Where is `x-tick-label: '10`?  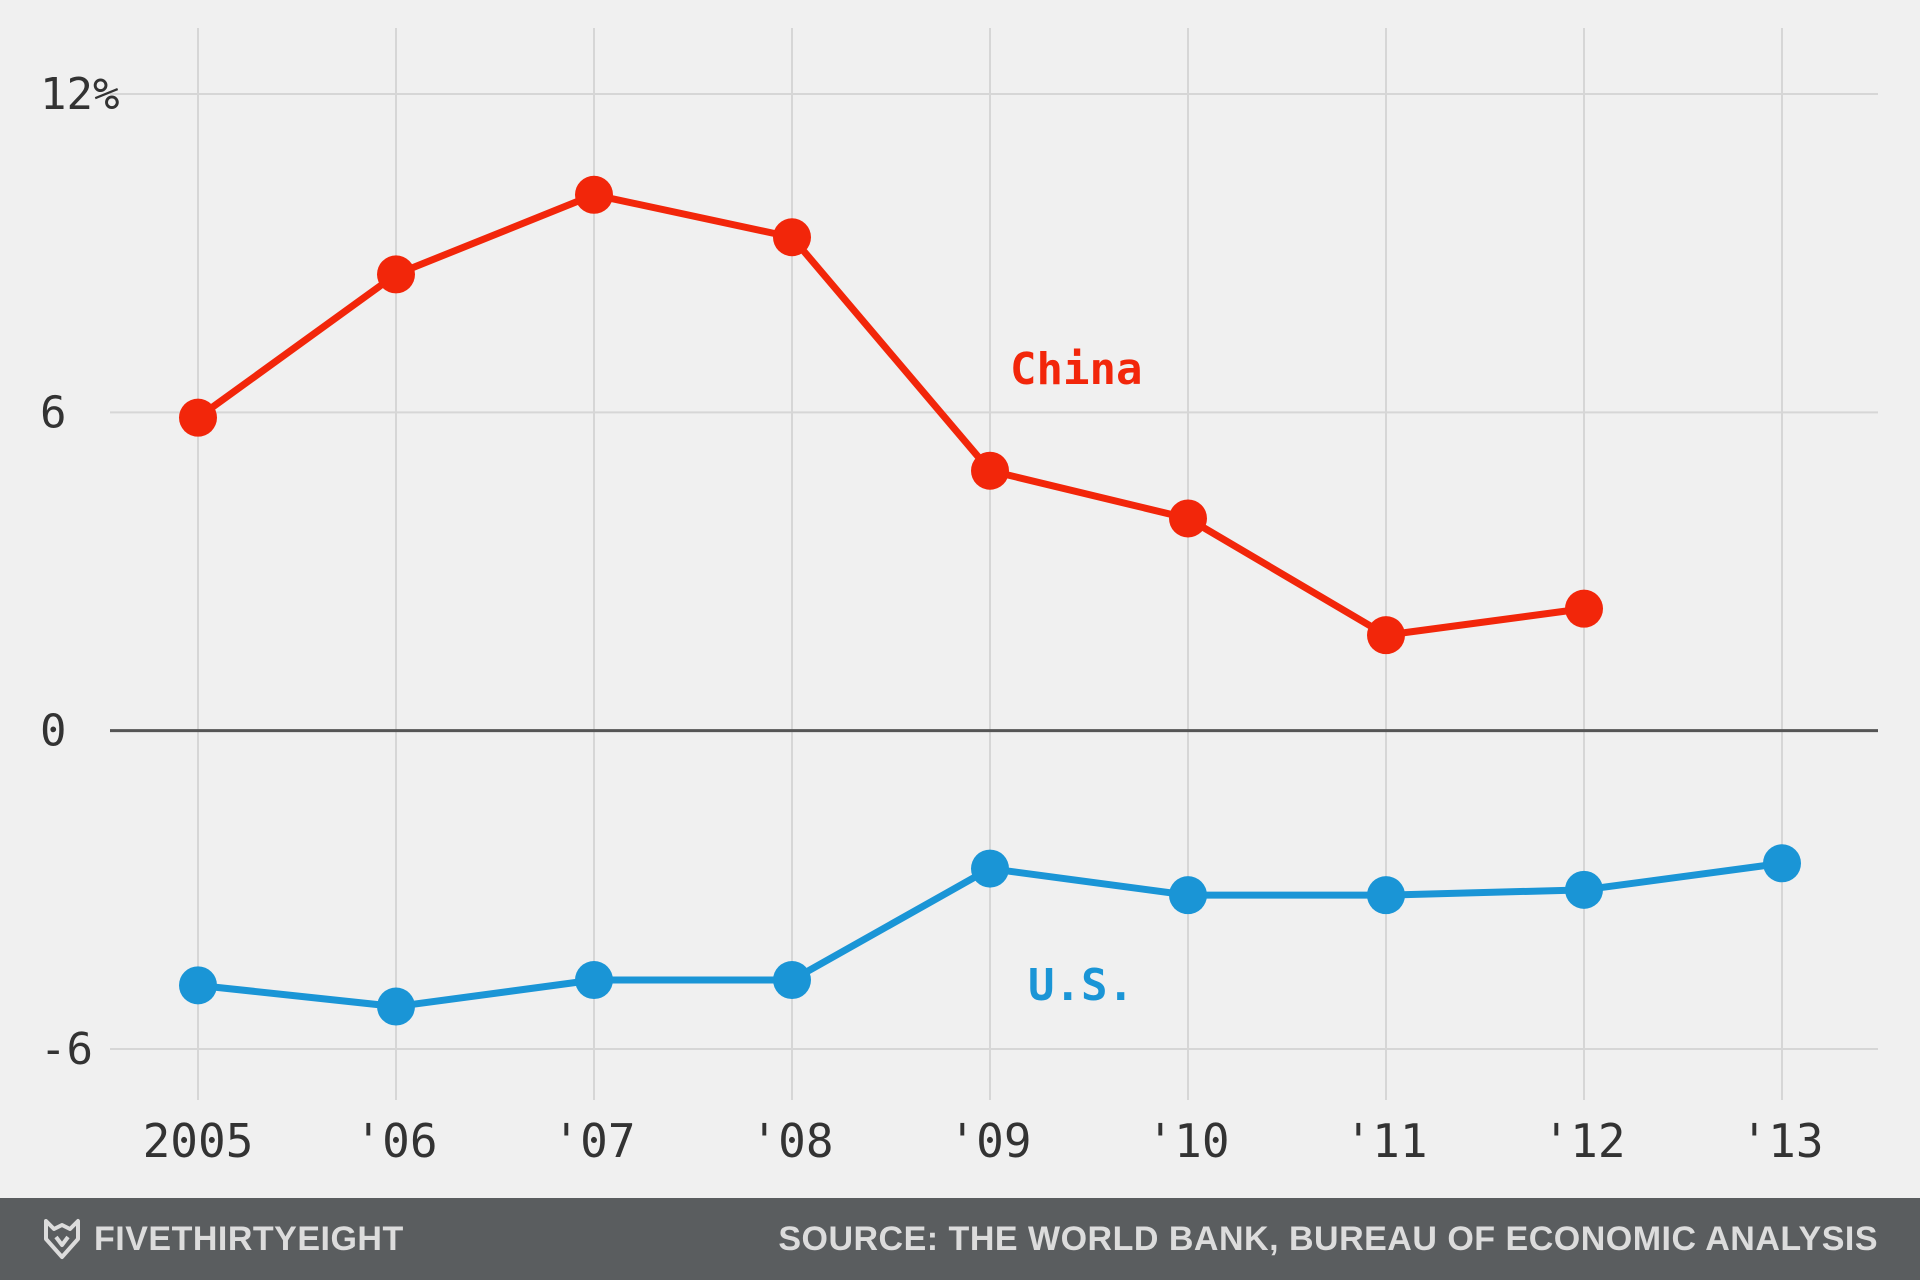
x-tick-label: '10 is located at coordinates (1187, 1141).